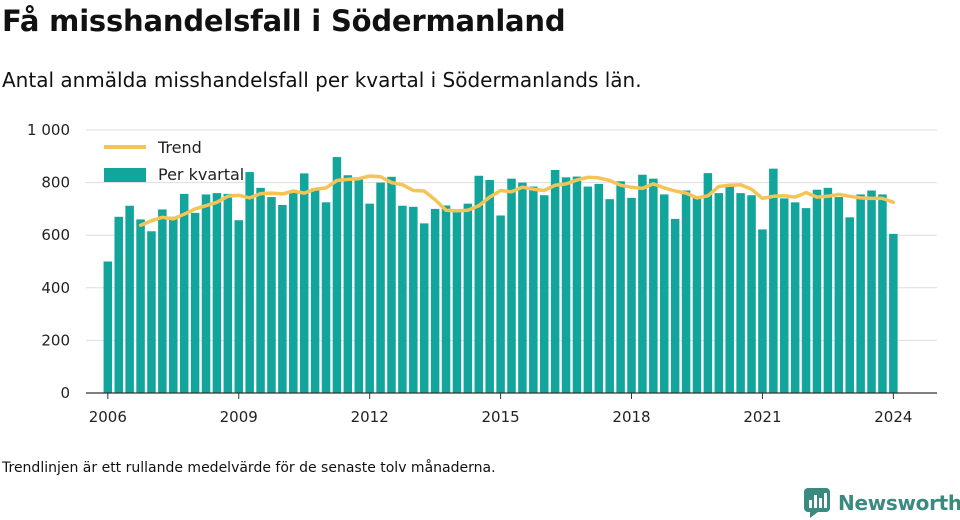  I want to click on trend-layer, so click(517, 200).